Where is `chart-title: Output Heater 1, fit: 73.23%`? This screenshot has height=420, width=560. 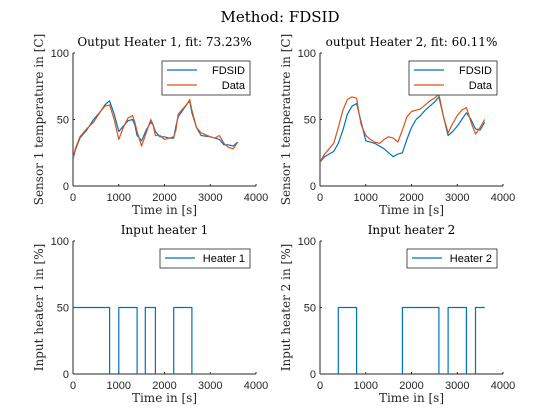 chart-title: Output Heater 1, fit: 73.23% is located at coordinates (164, 42).